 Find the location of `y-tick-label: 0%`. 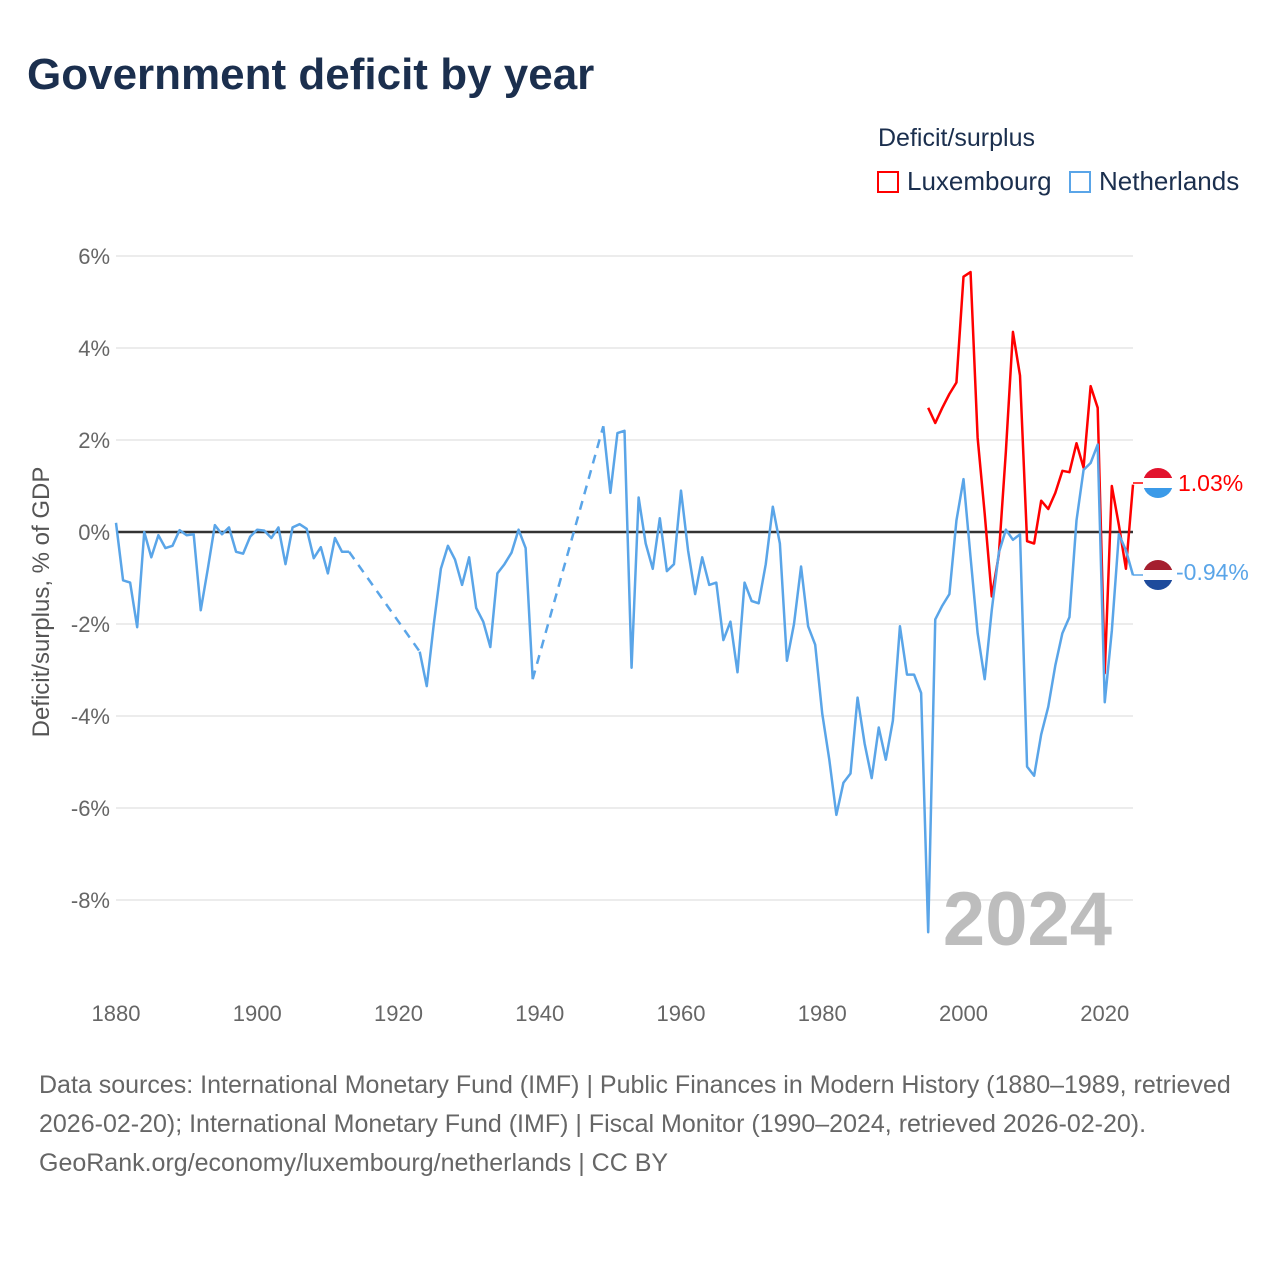

y-tick-label: 0% is located at coordinates (94, 532).